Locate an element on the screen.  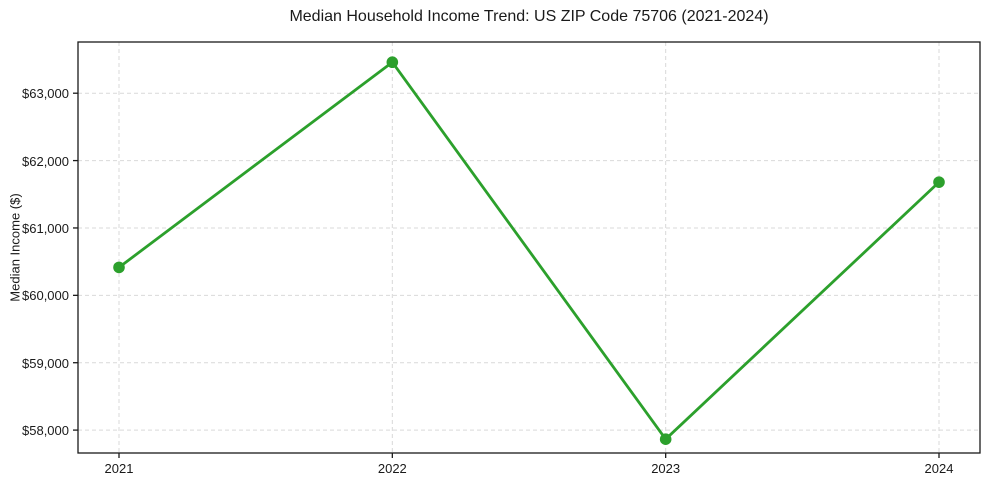
y-tick-label: $63,000 is located at coordinates (45, 94).